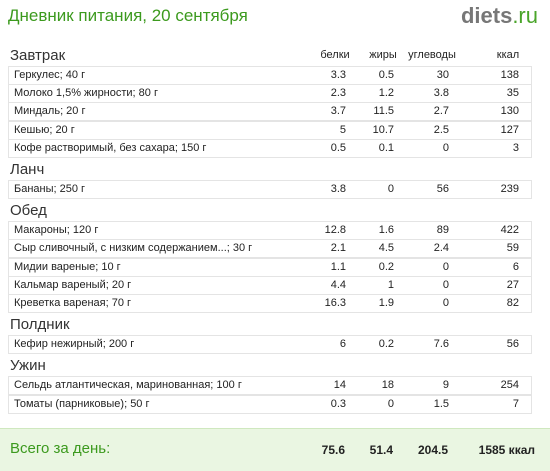  I want to click on food-value: 3.7, so click(338, 111).